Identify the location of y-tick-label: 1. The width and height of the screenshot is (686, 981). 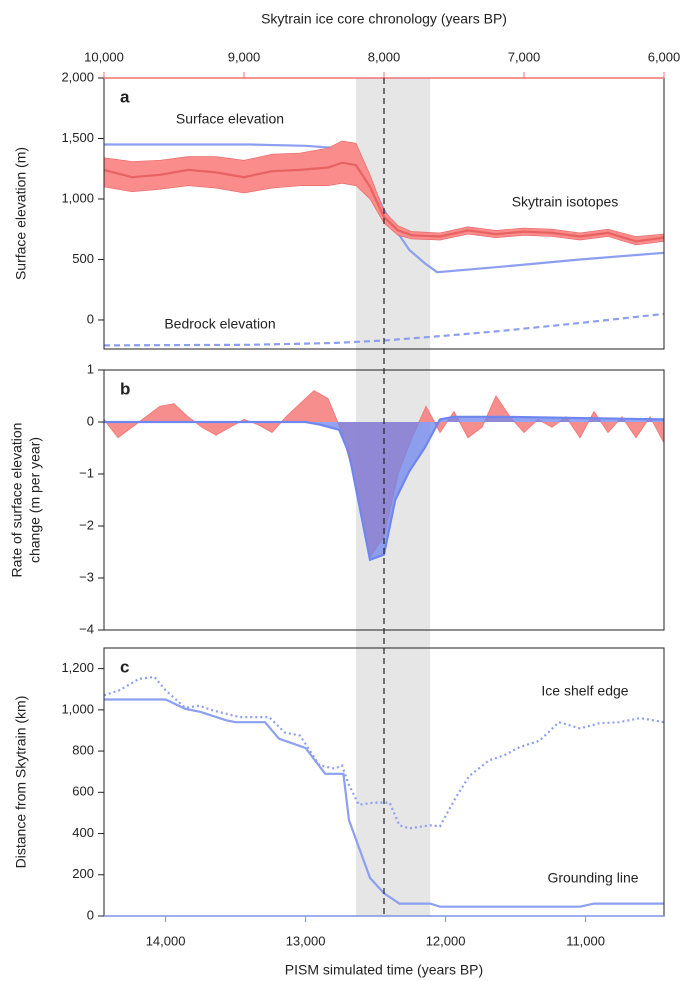
(90, 368).